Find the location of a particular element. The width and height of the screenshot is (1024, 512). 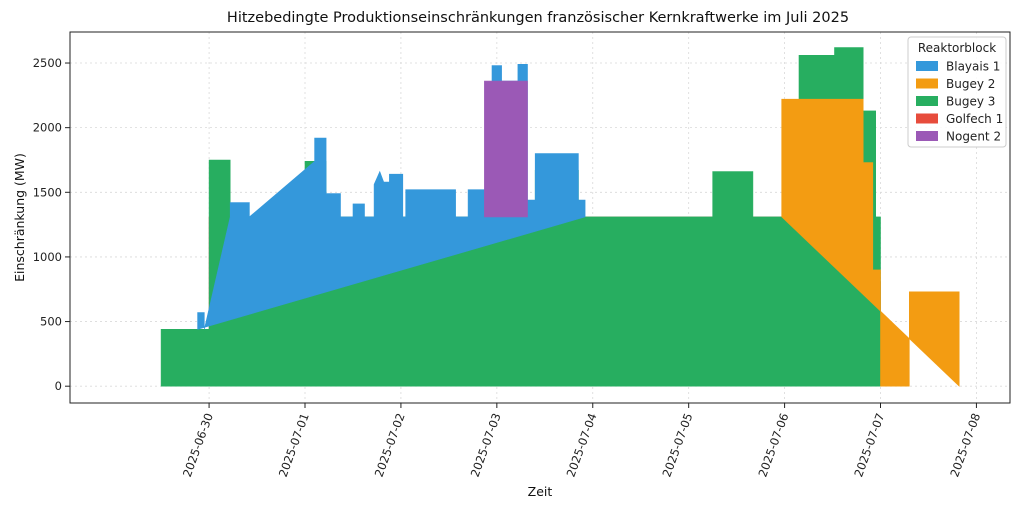

x-tick-label: 2025-07-03 is located at coordinates (486, 445).